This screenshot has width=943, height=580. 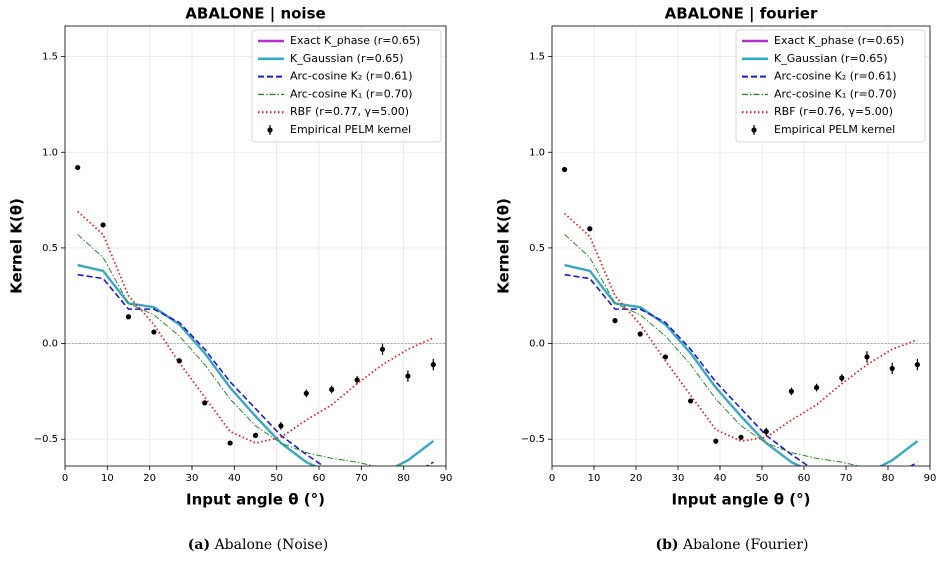 What do you see at coordinates (741, 14) in the screenshot?
I see `chart-title: ABALONE | fourier` at bounding box center [741, 14].